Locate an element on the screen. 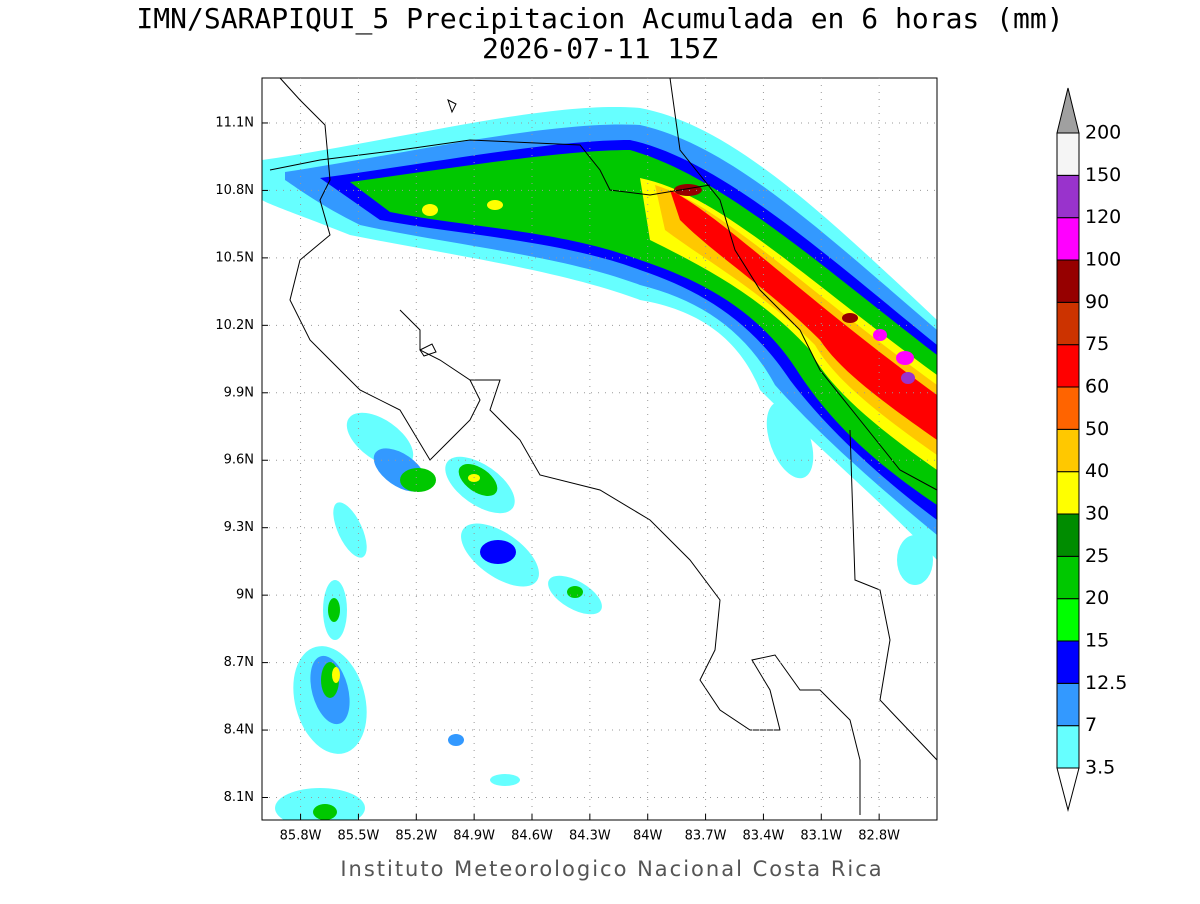 This screenshot has height=904, width=1200. x-tick-label: 84W is located at coordinates (648, 836).